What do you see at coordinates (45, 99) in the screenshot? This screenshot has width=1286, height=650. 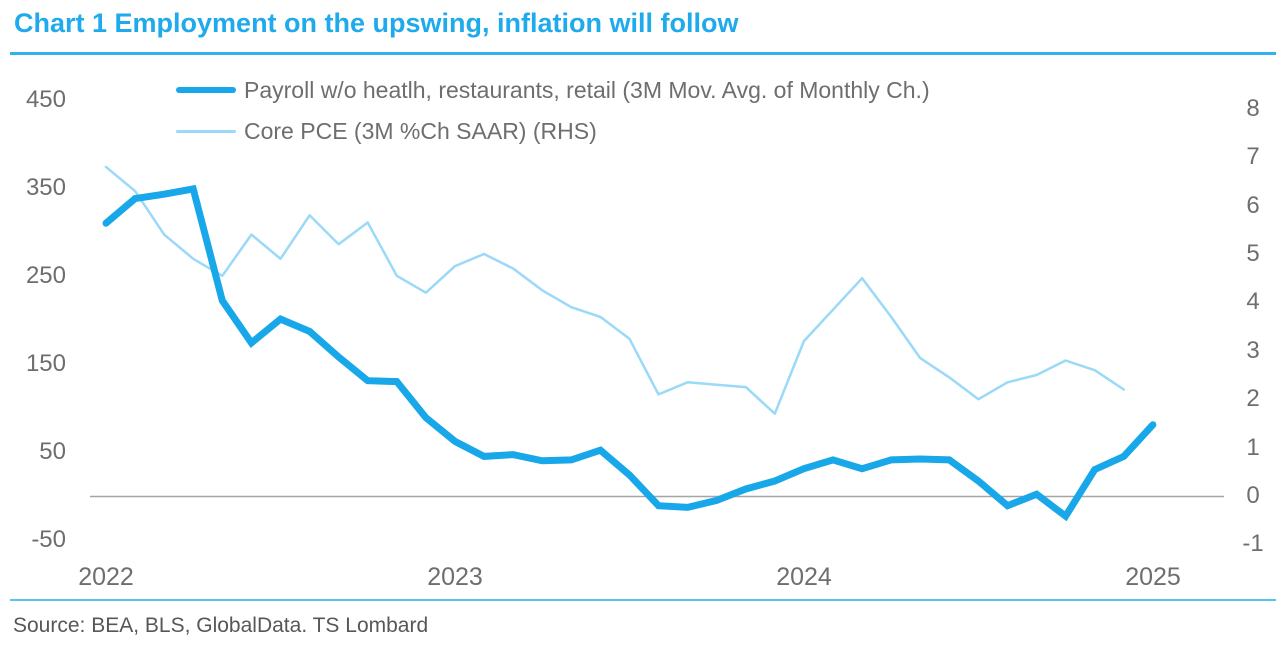 I see `y-axis-left-tick: 450` at bounding box center [45, 99].